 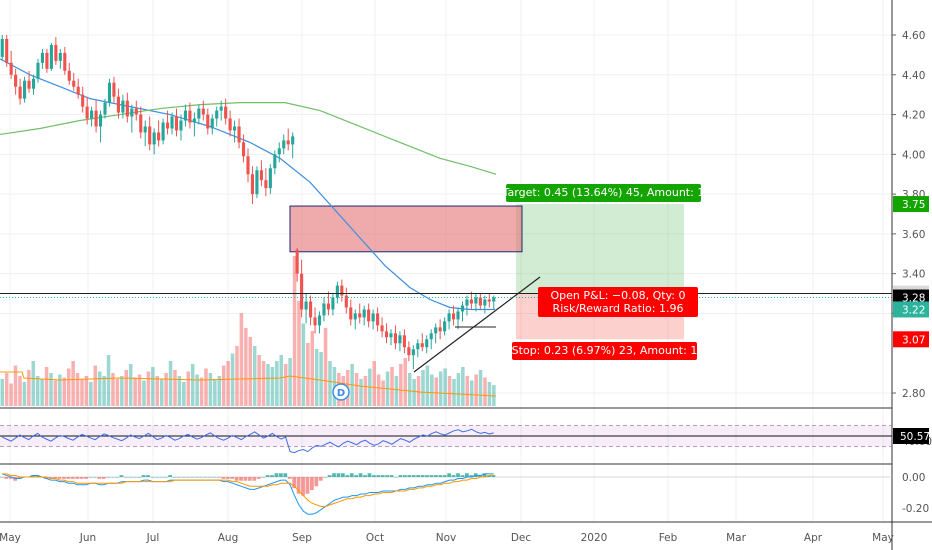 What do you see at coordinates (913, 478) in the screenshot?
I see `macd-axis-label: 0.00` at bounding box center [913, 478].